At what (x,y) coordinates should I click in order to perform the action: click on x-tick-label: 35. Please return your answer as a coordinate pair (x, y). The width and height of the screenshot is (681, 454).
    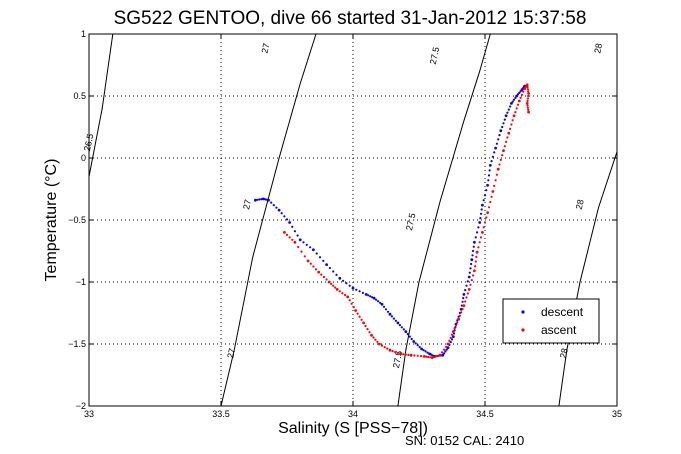
    Looking at the image, I should click on (617, 414).